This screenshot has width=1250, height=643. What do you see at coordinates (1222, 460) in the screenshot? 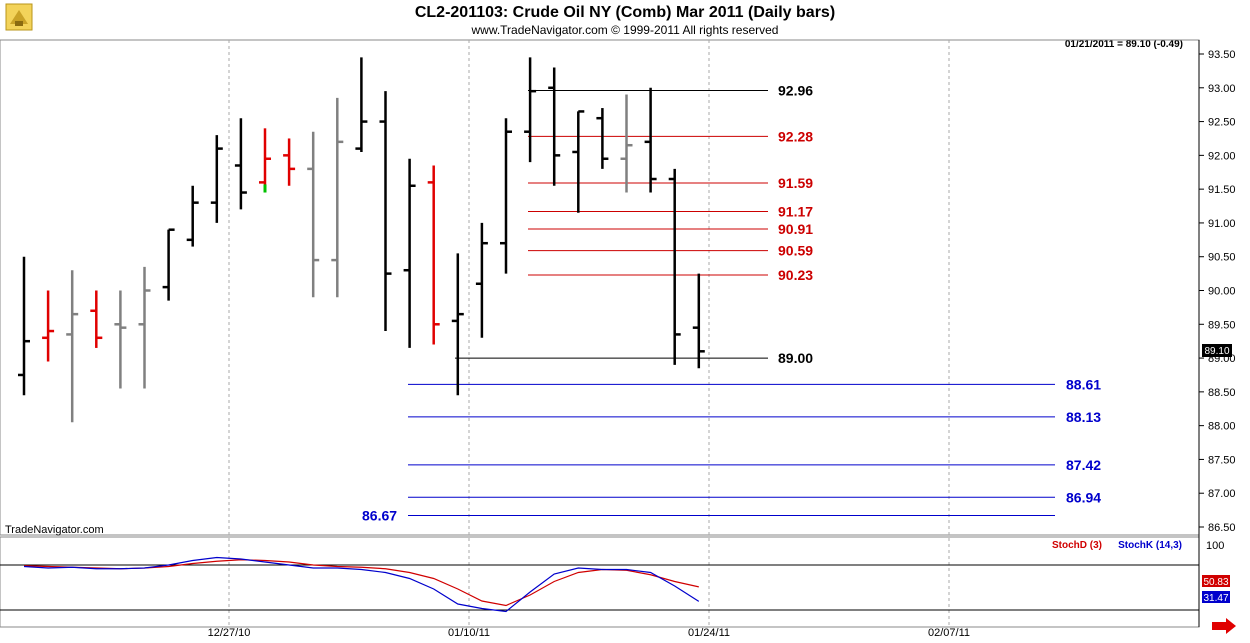
I see `y-tick-label: 87.50` at bounding box center [1222, 460].